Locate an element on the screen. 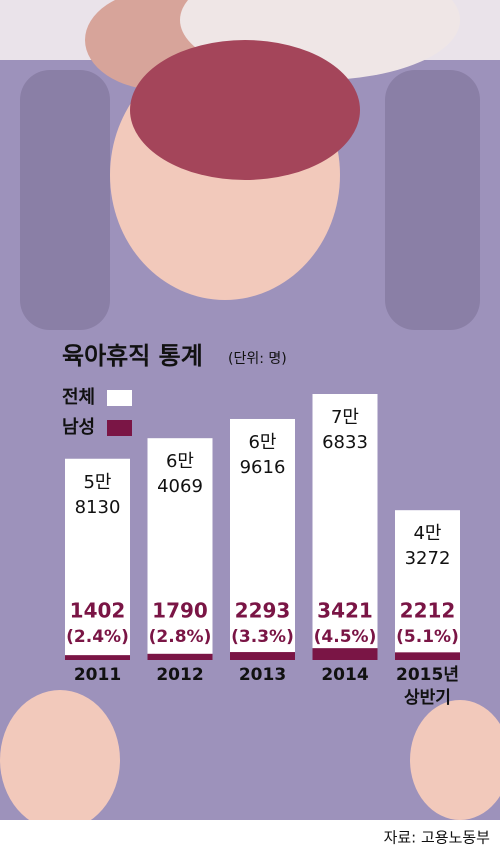 This screenshot has height=858, width=500. male-share: (4.5%) is located at coordinates (345, 637).